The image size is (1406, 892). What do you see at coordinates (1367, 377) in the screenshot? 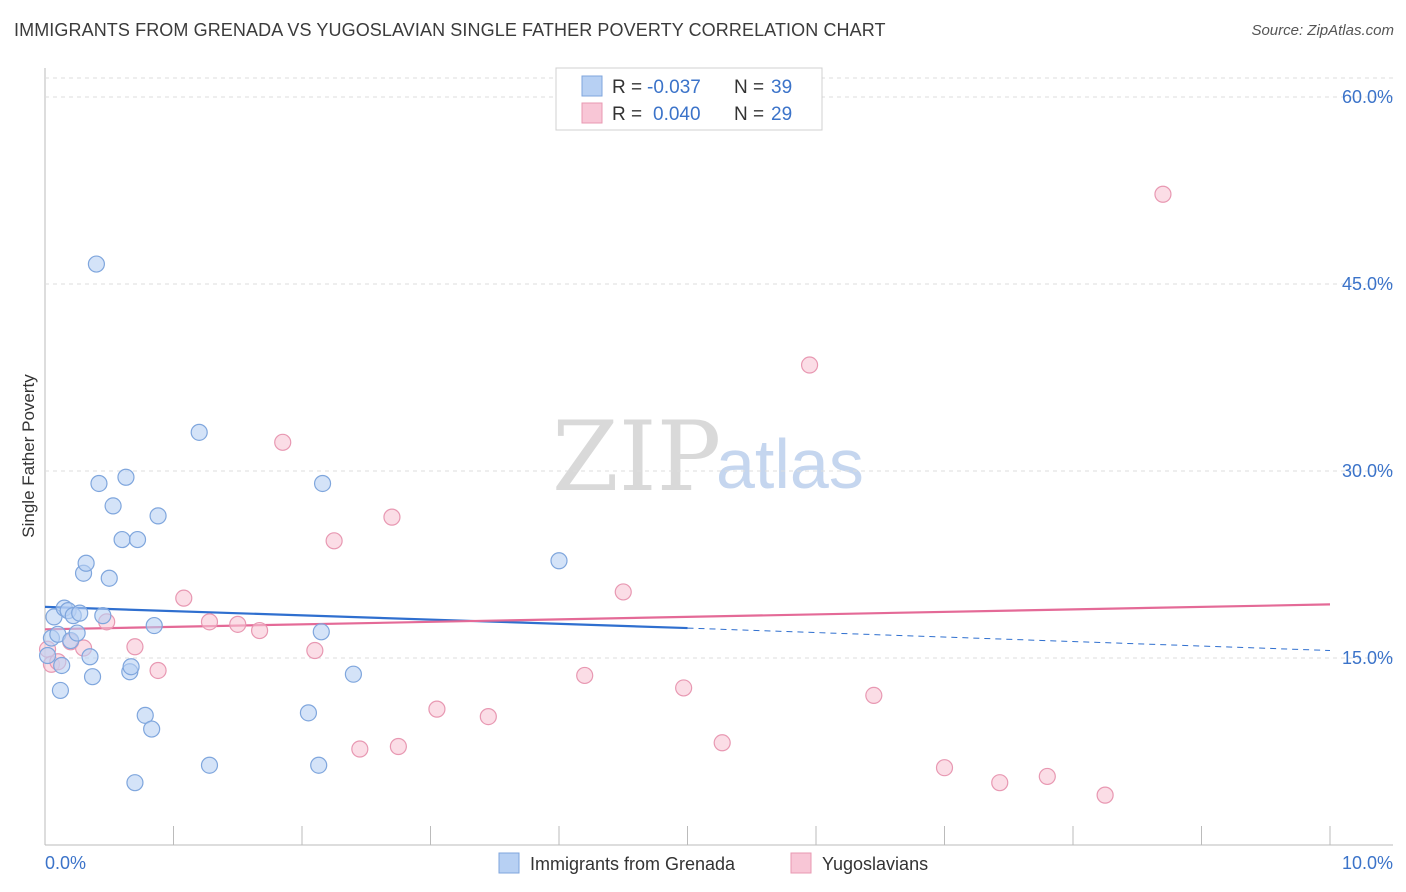
I see `y-tick-label-layer: 15.0% 30.0% 45.0% 60.0%` at bounding box center [1367, 377].